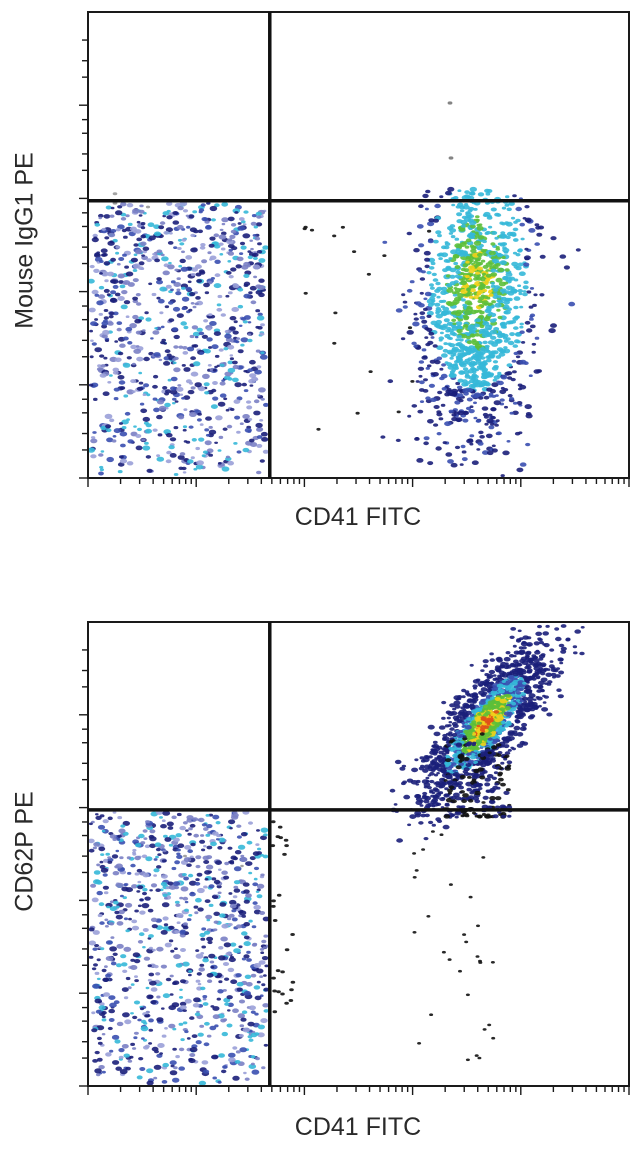  What do you see at coordinates (24, 851) in the screenshot?
I see `y-axis-label-bottom: CD62P PE` at bounding box center [24, 851].